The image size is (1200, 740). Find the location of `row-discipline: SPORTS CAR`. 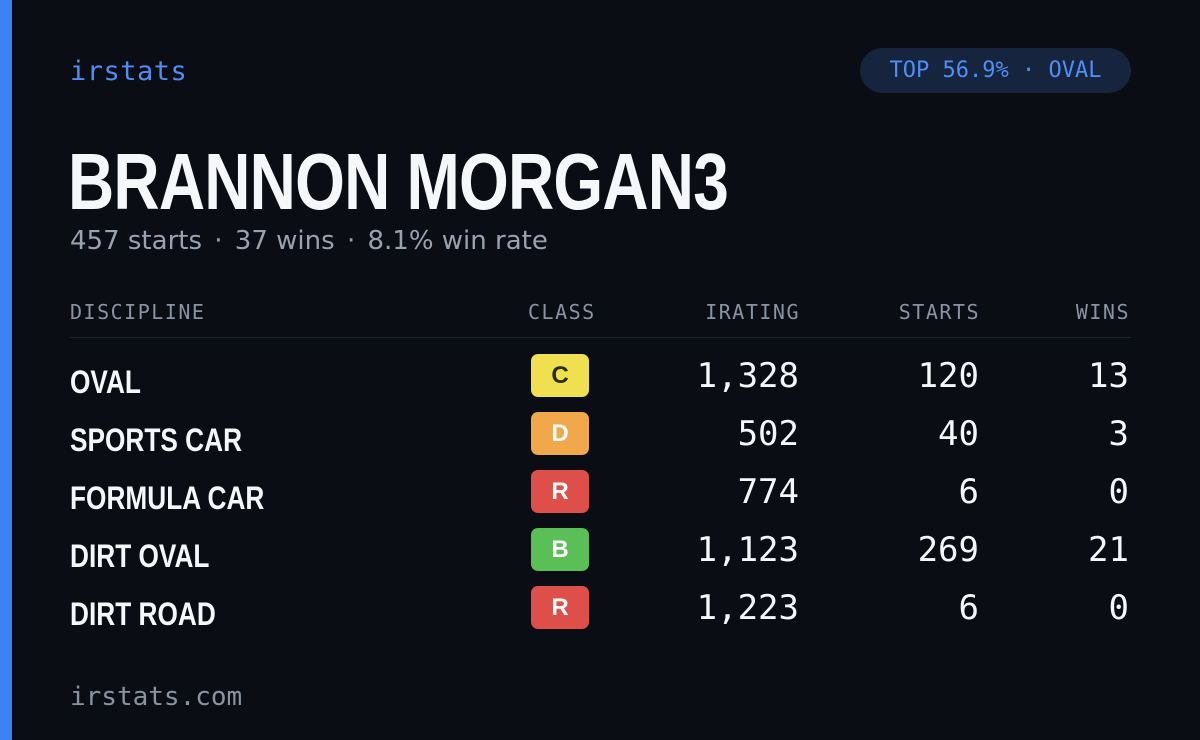

row-discipline: SPORTS CAR is located at coordinates (156, 440).